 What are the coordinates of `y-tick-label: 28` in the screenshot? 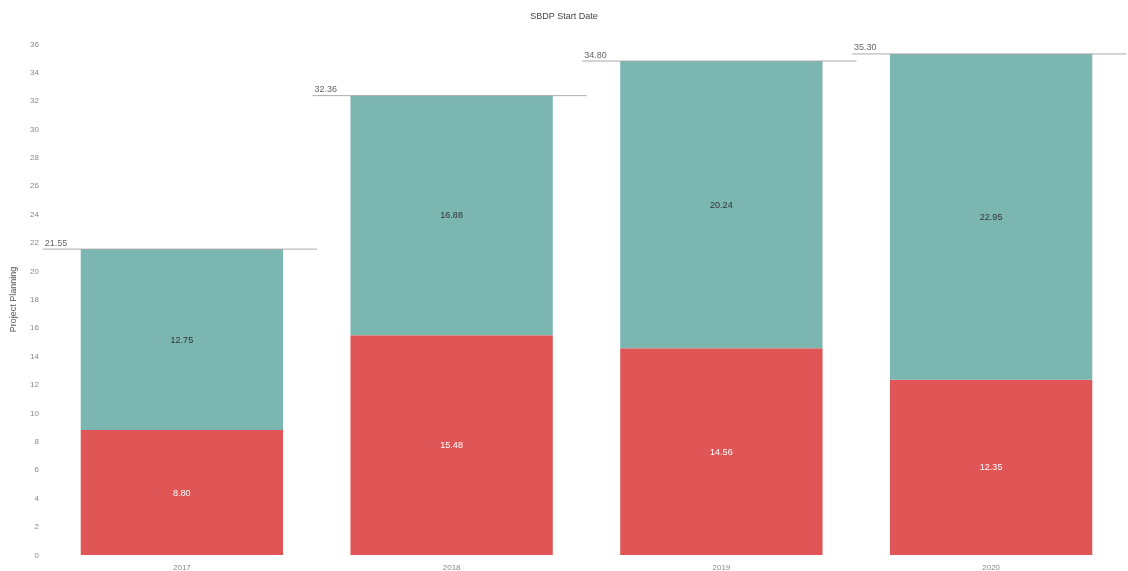 It's located at (35, 158).